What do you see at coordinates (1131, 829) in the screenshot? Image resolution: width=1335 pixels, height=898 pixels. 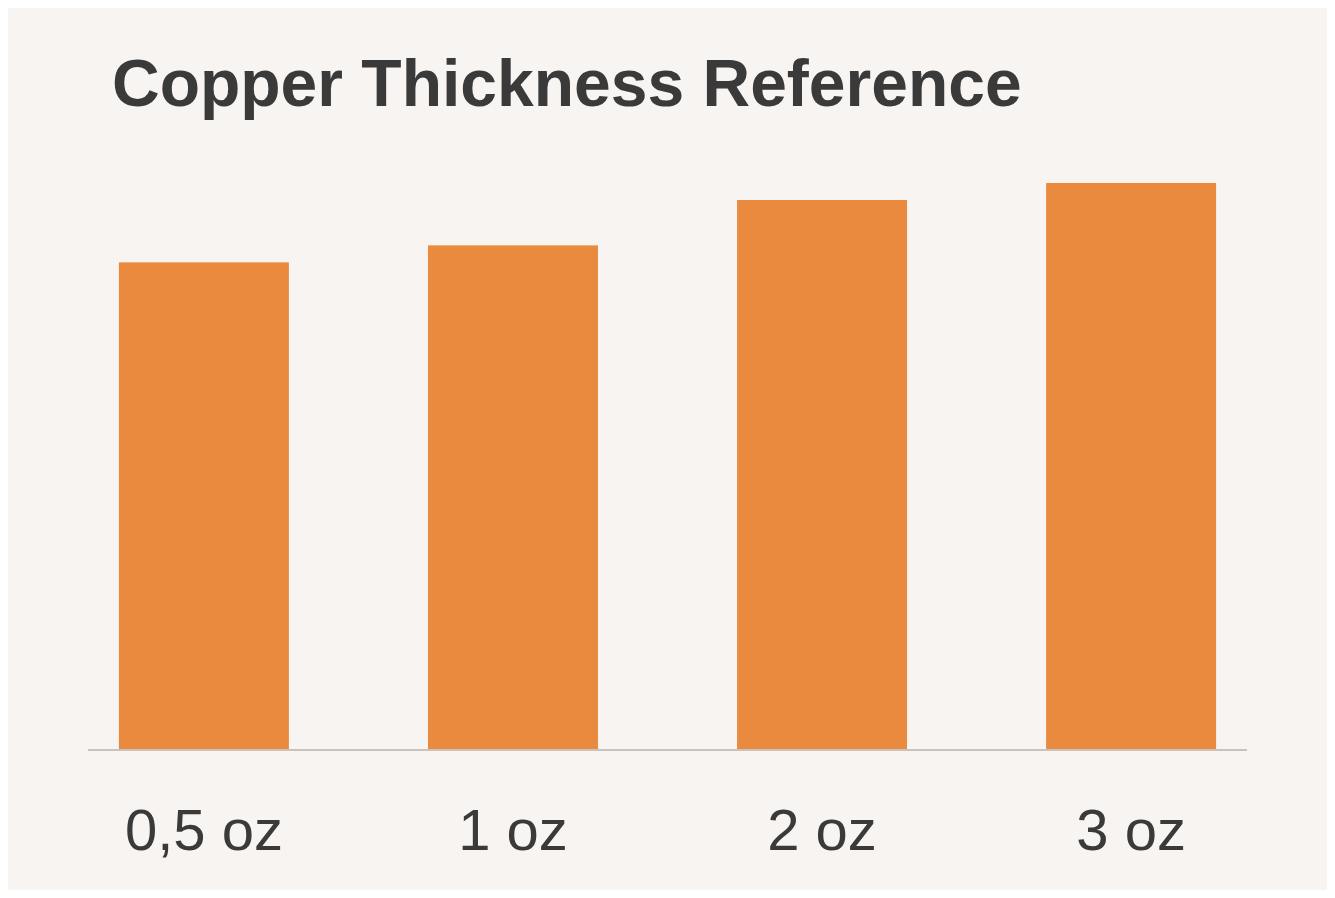 I see `x-tick-label: 3 oz` at bounding box center [1131, 829].